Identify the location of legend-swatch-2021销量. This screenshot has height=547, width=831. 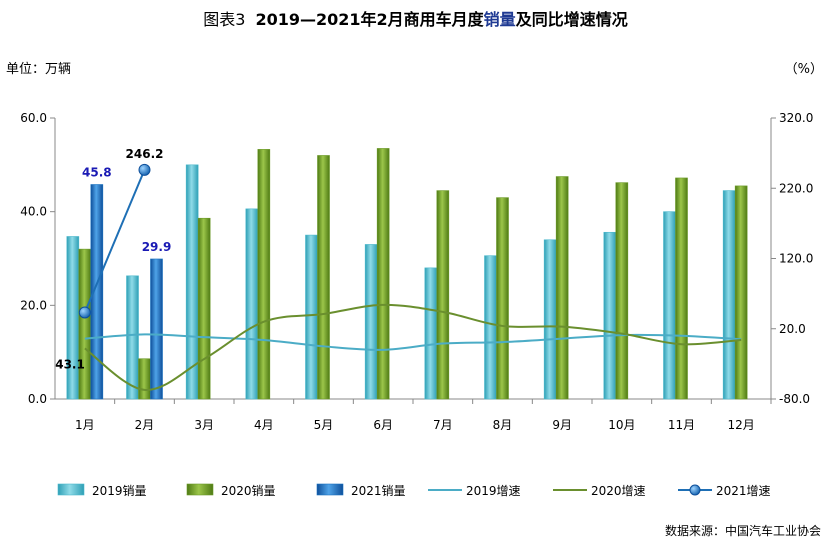
(330, 489).